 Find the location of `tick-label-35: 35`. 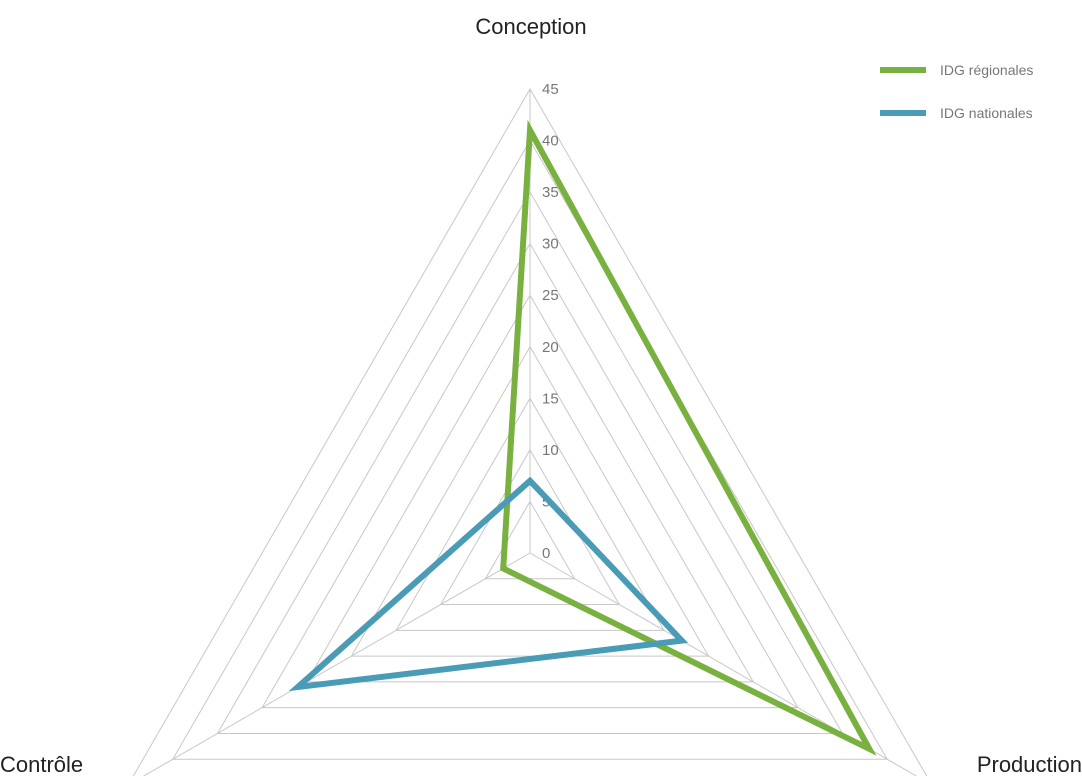

tick-label-35: 35 is located at coordinates (550, 192).